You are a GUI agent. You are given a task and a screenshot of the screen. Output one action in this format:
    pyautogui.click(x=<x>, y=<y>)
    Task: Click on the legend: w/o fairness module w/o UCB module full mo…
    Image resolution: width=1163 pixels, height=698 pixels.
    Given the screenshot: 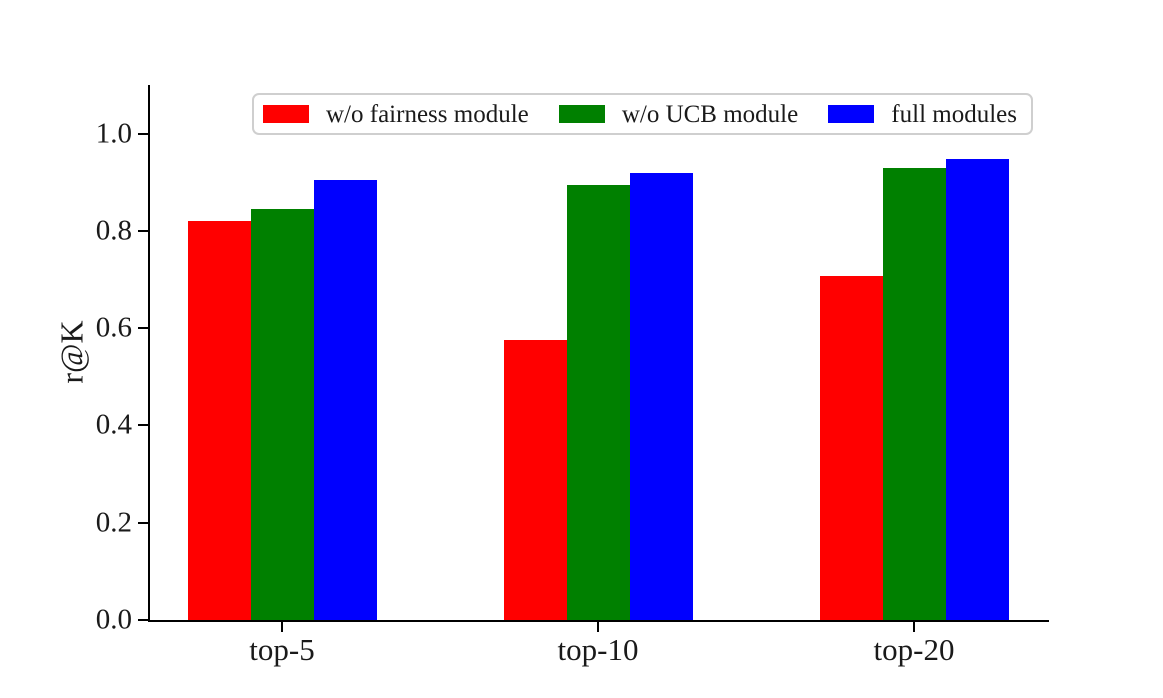 What is the action you would take?
    pyautogui.click(x=642, y=114)
    